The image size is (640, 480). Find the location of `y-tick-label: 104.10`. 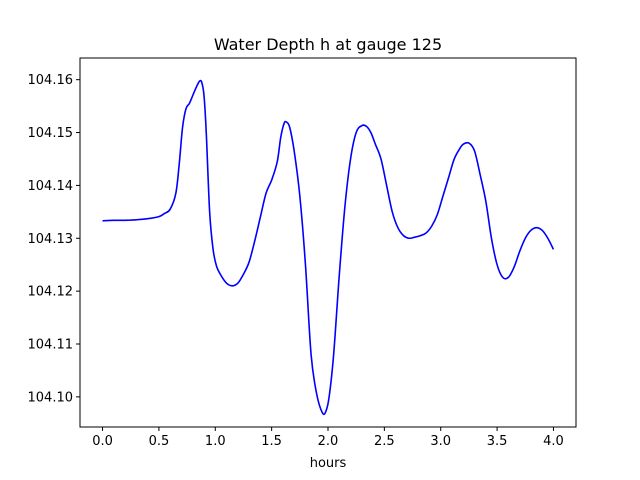

y-tick-label: 104.10 is located at coordinates (51, 397).